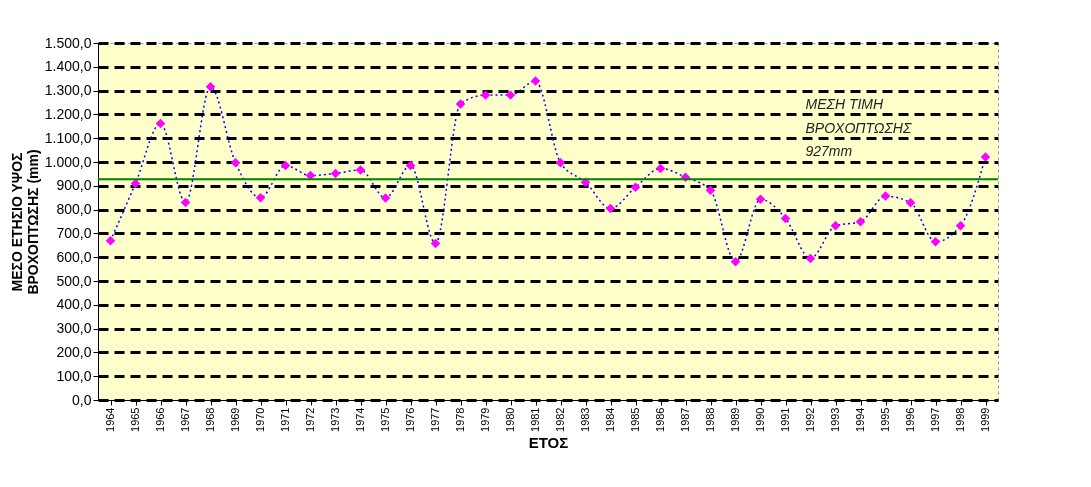  I want to click on y-tick-label: 200,0, so click(74, 351).